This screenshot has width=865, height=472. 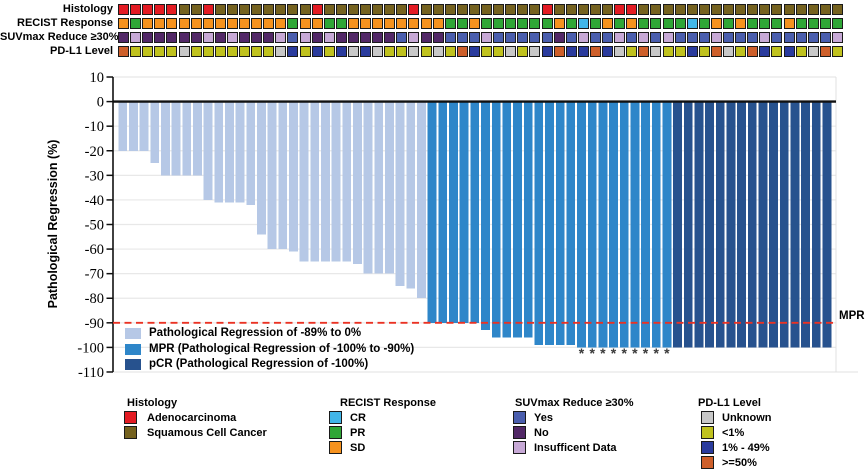 I want to click on track-label-0: Histology, so click(x=87, y=9).